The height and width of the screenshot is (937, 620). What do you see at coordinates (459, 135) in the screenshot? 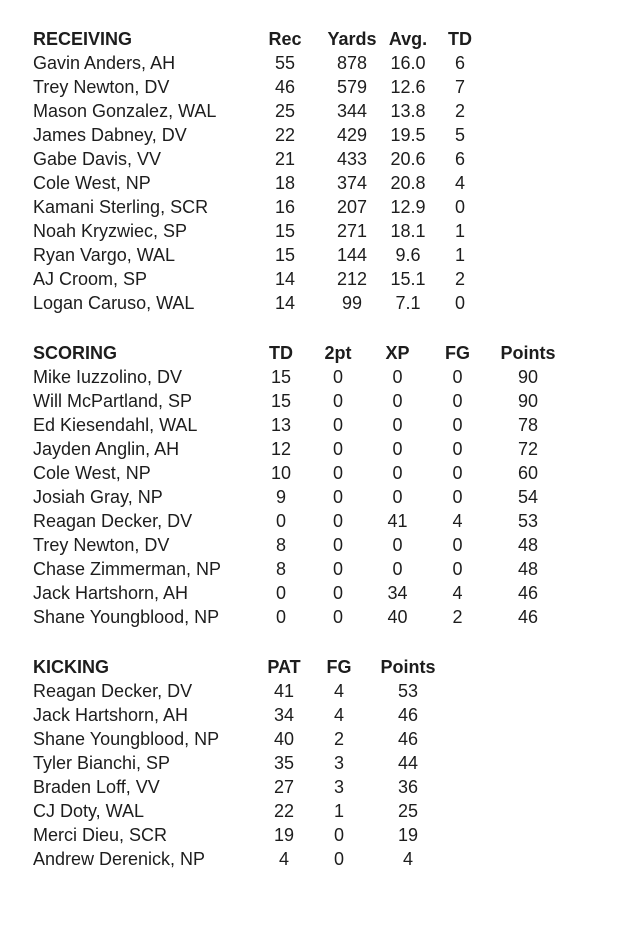
I see `stat-value: 5` at bounding box center [459, 135].